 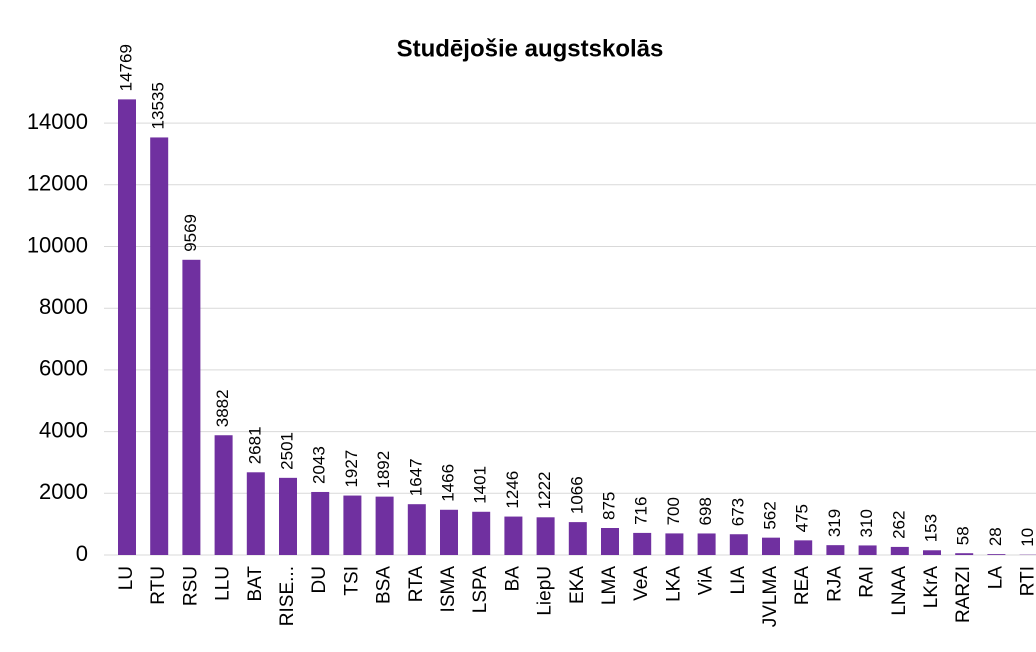 What do you see at coordinates (802, 518) in the screenshot?
I see `value-label: 475` at bounding box center [802, 518].